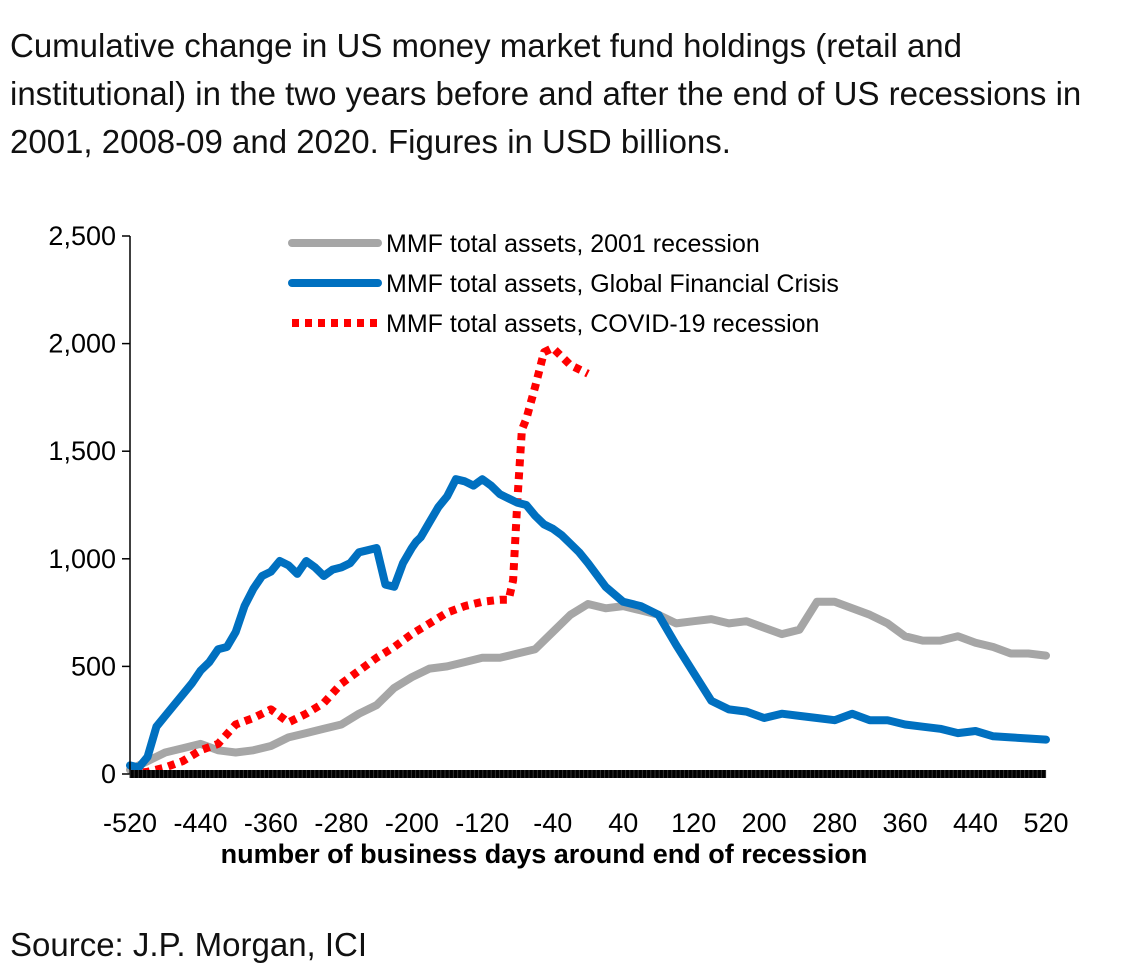 This screenshot has height=976, width=1124. What do you see at coordinates (82, 559) in the screenshot?
I see `y-tick-label: 1,000` at bounding box center [82, 559].